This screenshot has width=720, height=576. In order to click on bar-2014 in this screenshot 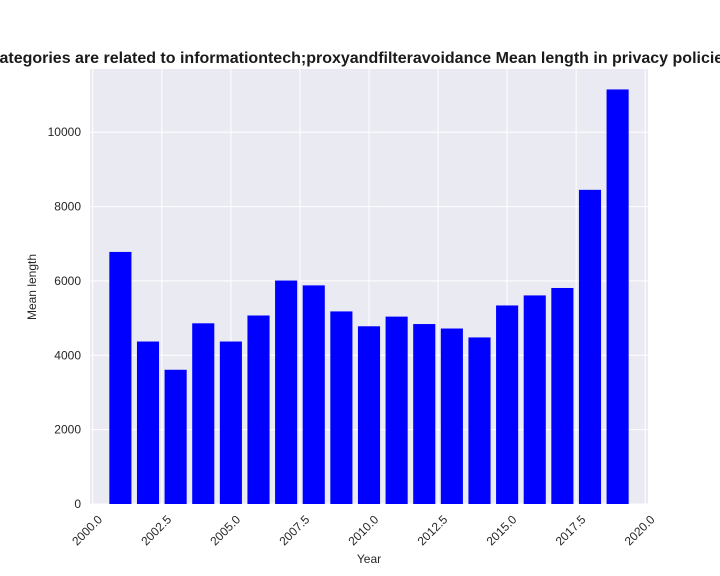, I will do `click(479, 420)`.